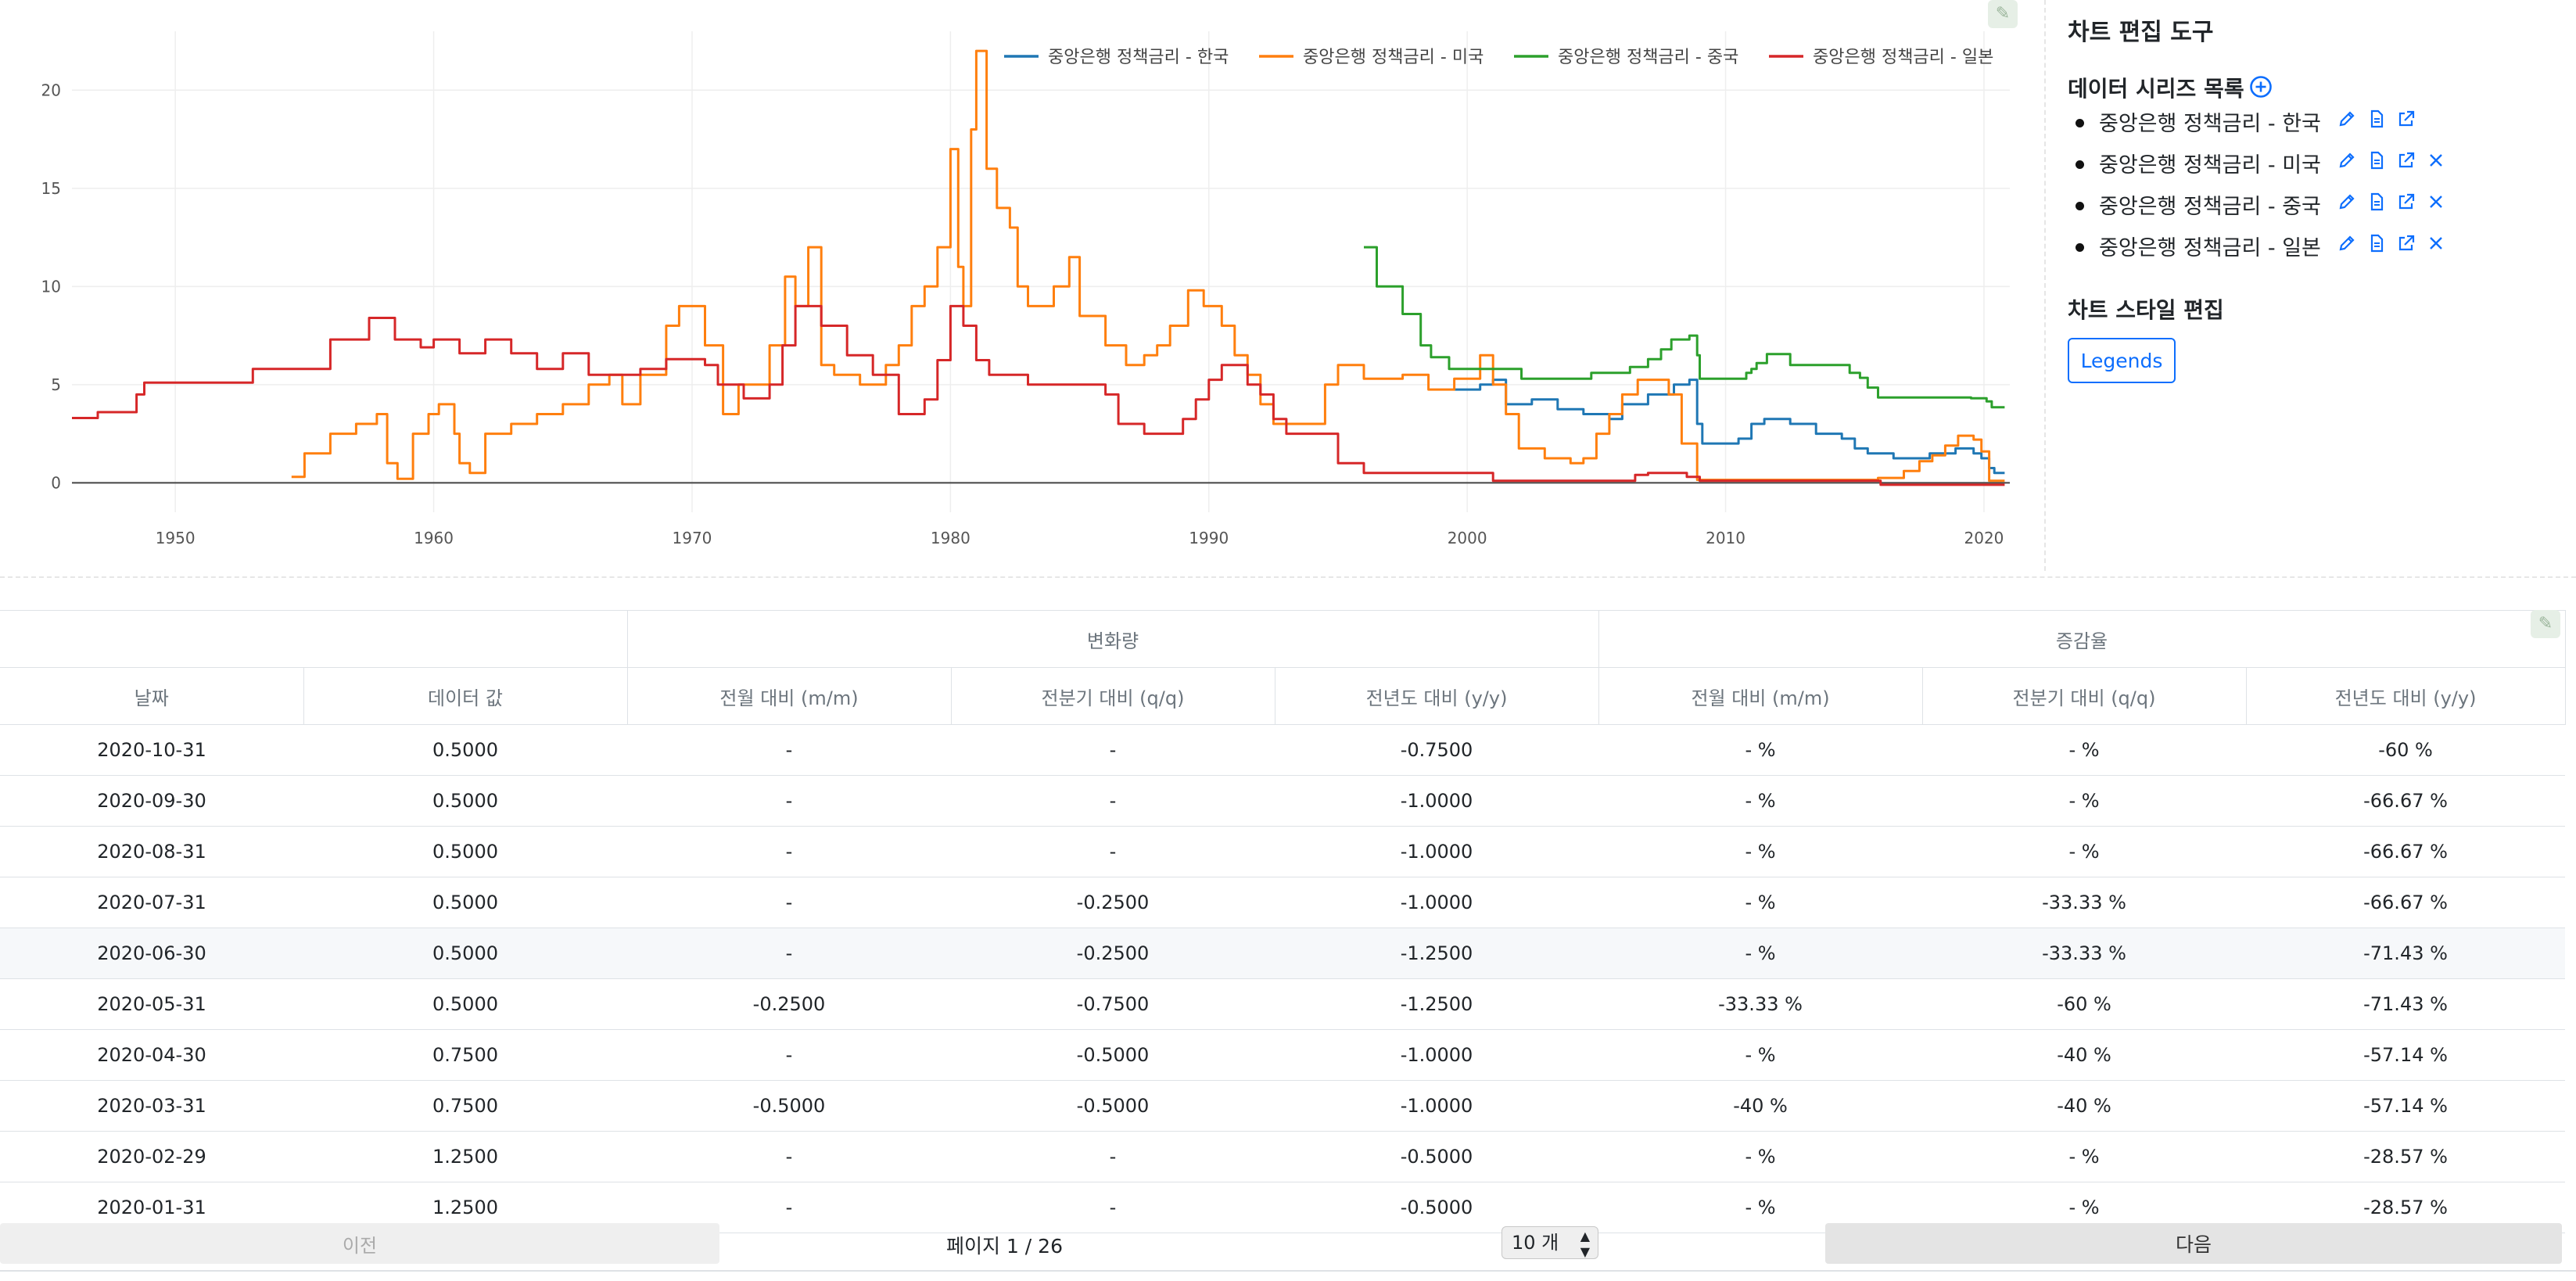 The image size is (2576, 1281). Describe the element at coordinates (2210, 248) in the screenshot. I see `series-label: 중앙은행 정책금리 - 일본` at that location.